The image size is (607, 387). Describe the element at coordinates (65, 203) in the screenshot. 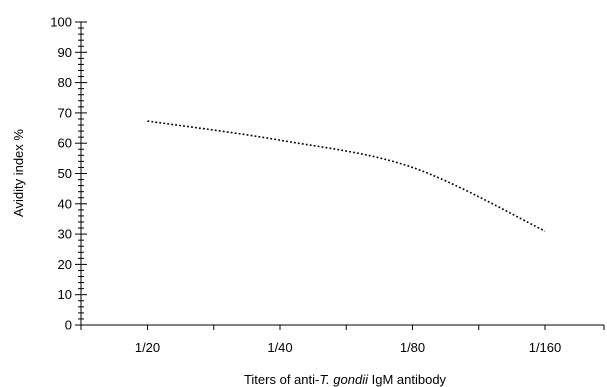

I see `y-tick-label: 40` at that location.